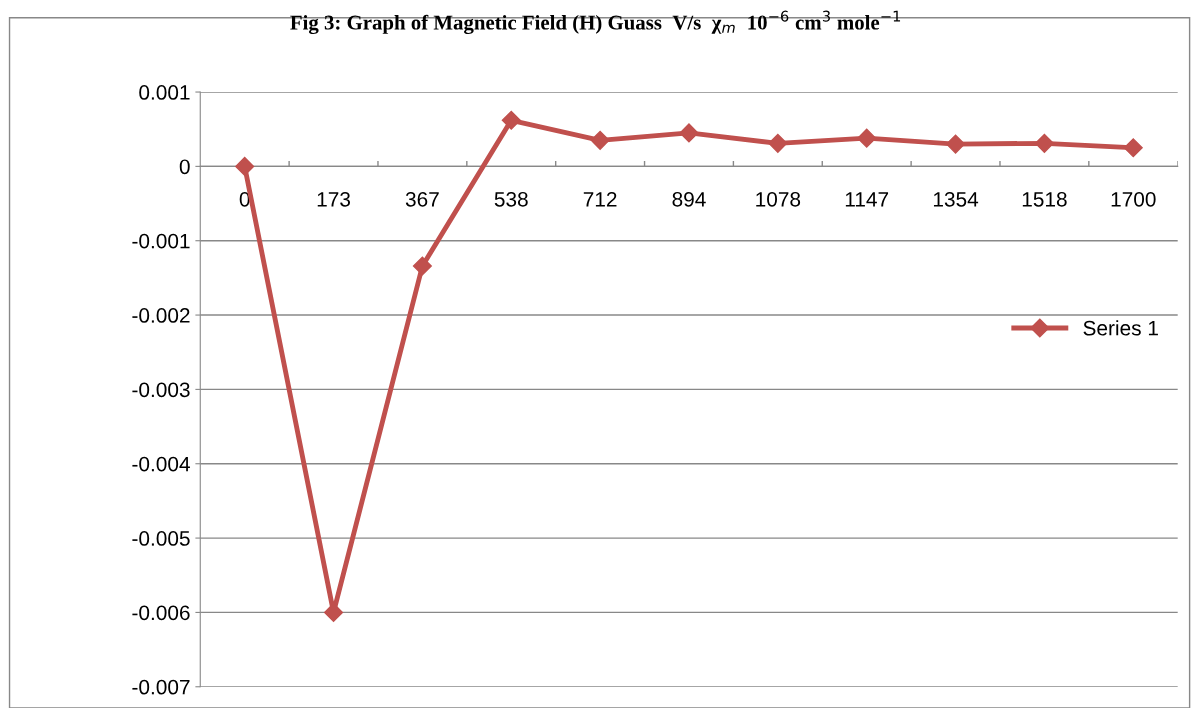 This screenshot has width=1192, height=708. Describe the element at coordinates (595, 22) in the screenshot. I see `chart-title: Fig 3: Graph of Magnetic Field (H) Guass V/s χ$_{m}$ 10$^{−6}$ cm$^{3}$ mole$^{−1}$` at that location.